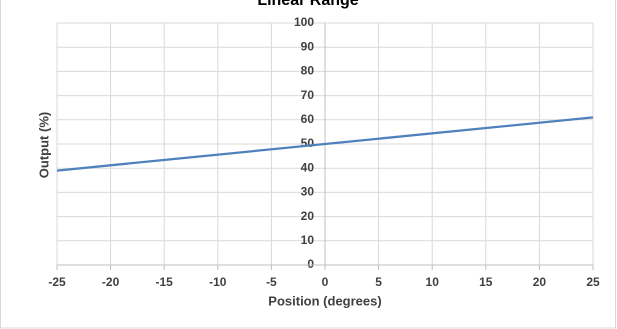 Image resolution: width=617 pixels, height=329 pixels. I want to click on y-tick-label: 60, so click(308, 119).